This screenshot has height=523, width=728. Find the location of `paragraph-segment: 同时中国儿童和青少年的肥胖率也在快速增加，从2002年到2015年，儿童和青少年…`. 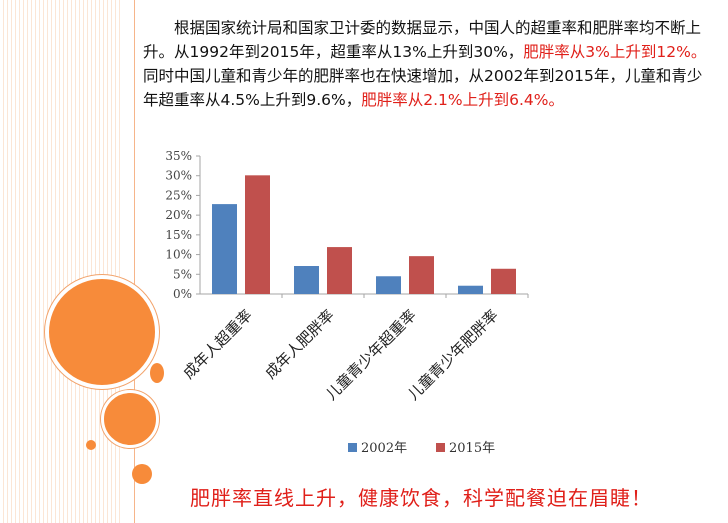

paragraph-segment: 同时中国儿童和青少年的肥胖率也在快速增加，从2002年到2015年，儿童和青少年… is located at coordinates (423, 88).